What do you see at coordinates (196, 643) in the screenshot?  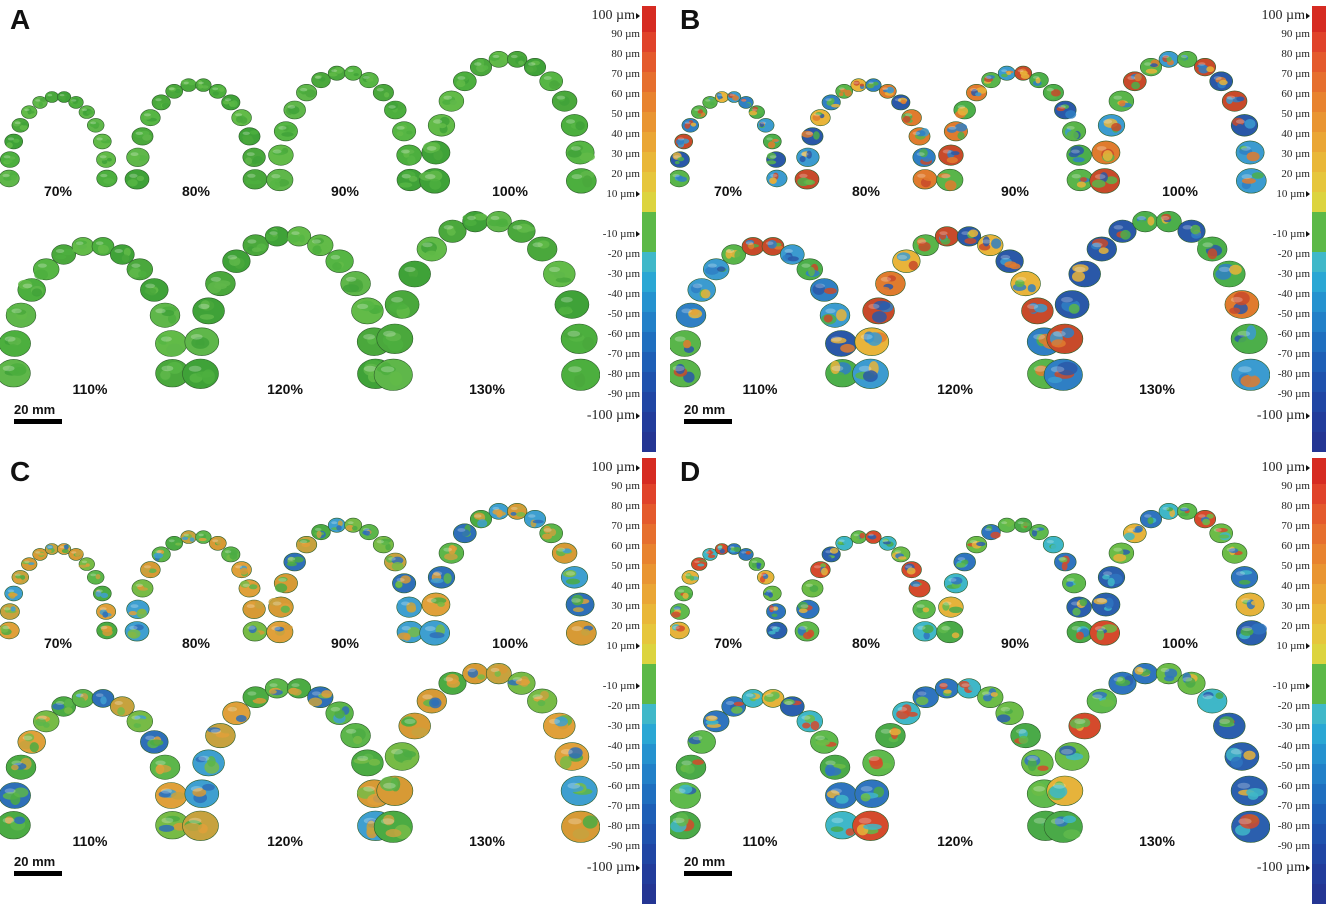 I see `scale-percent-label: 80%` at bounding box center [196, 643].